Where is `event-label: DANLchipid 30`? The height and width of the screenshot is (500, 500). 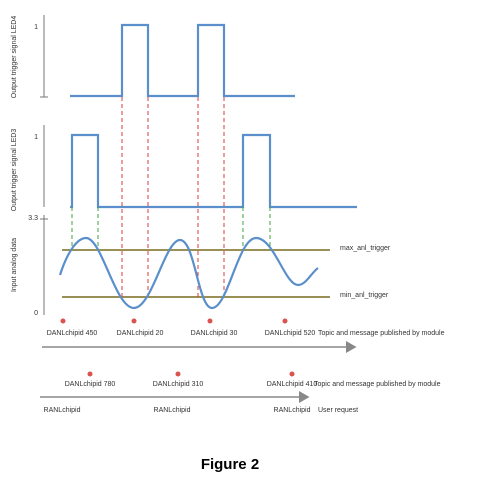
event-label: DANLchipid 30 is located at coordinates (214, 333).